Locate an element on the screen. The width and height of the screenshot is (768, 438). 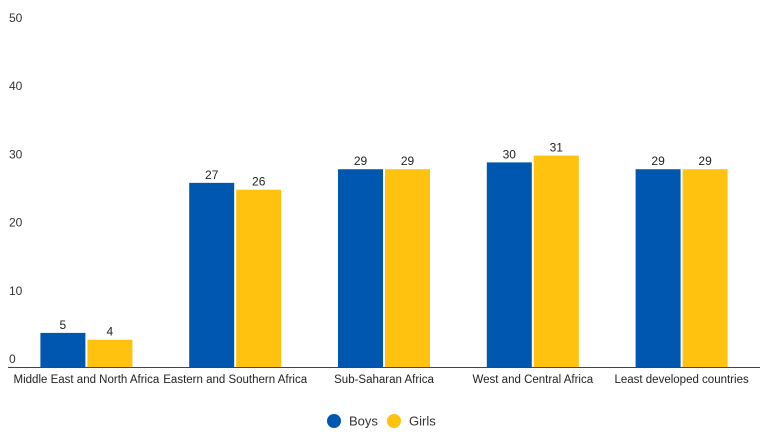
y-tick-label: 10 is located at coordinates (16, 291).